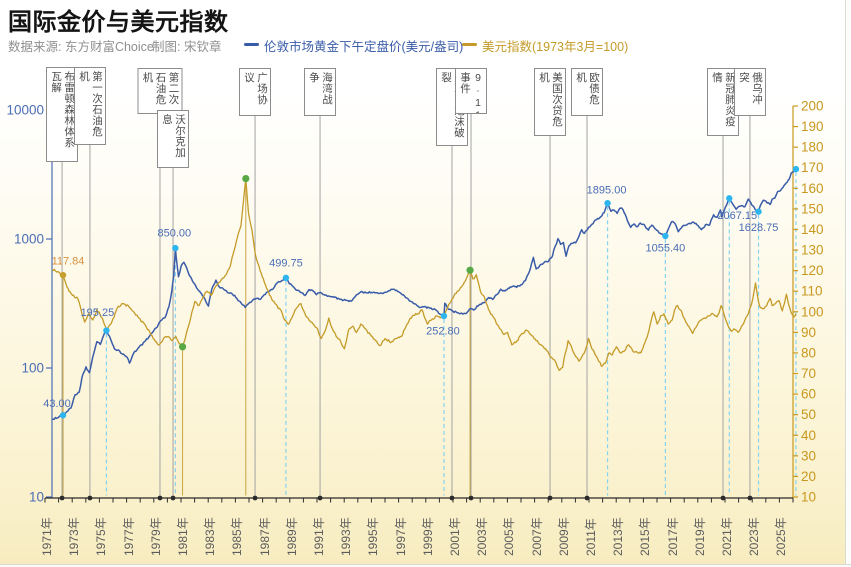 This screenshot has width=851, height=567. What do you see at coordinates (563, 536) in the screenshot?
I see `x-axis-year-label: 2009年` at bounding box center [563, 536].